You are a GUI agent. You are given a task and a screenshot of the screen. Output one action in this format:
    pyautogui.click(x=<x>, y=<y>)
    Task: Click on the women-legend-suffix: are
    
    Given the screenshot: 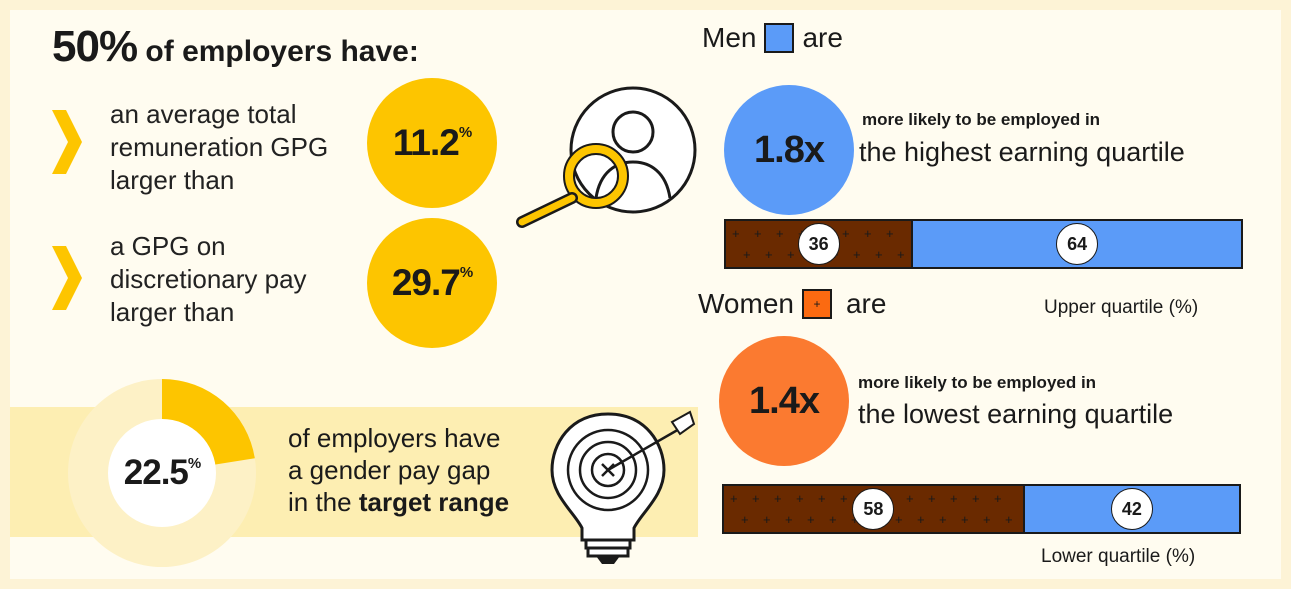 What is the action you would take?
    pyautogui.click(x=866, y=303)
    